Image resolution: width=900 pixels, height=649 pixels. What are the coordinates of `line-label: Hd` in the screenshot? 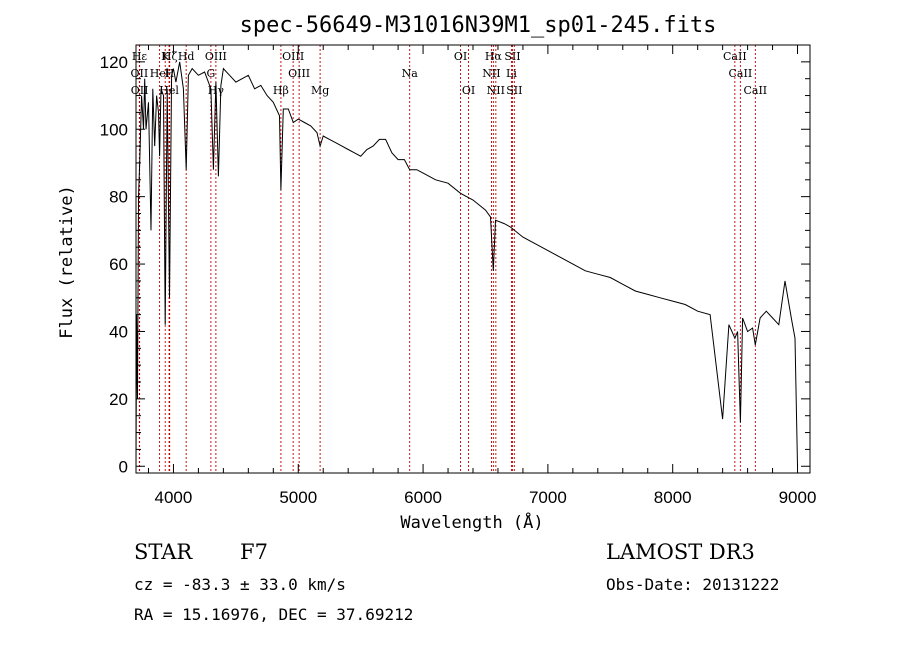 It's located at (186, 56).